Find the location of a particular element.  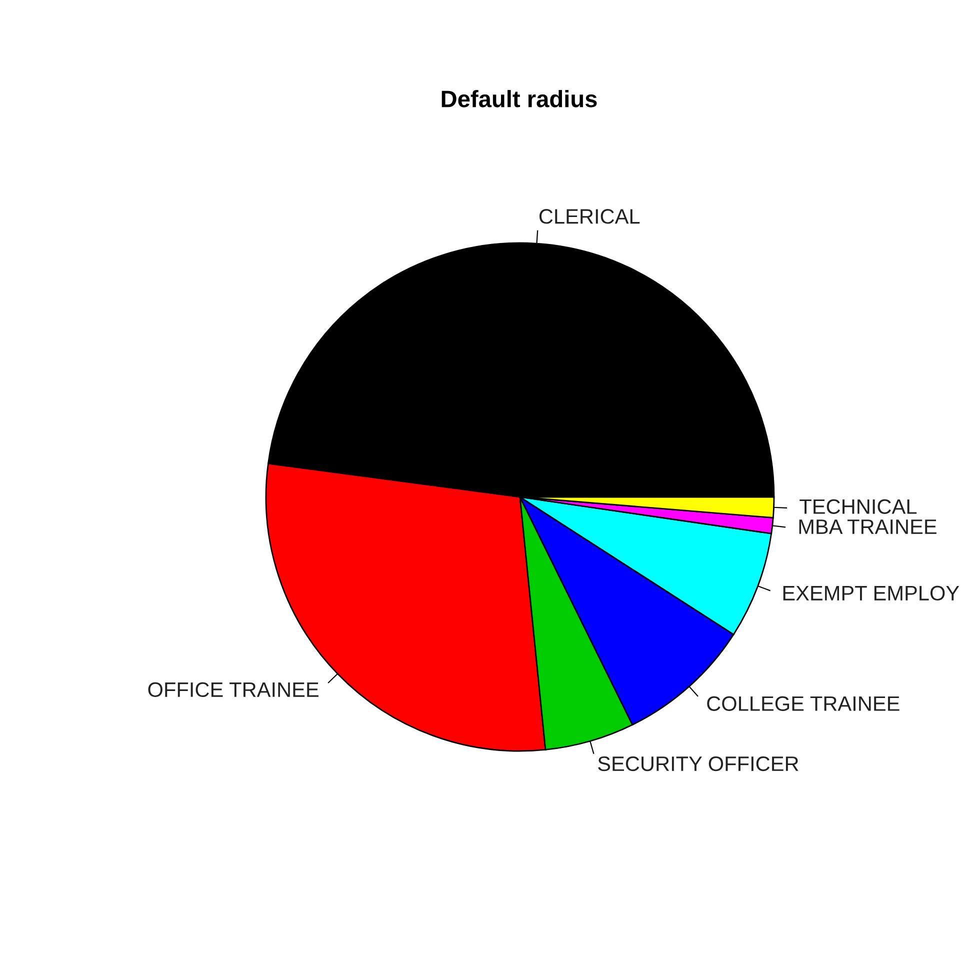

chart-title: Default radius is located at coordinates (519, 99).